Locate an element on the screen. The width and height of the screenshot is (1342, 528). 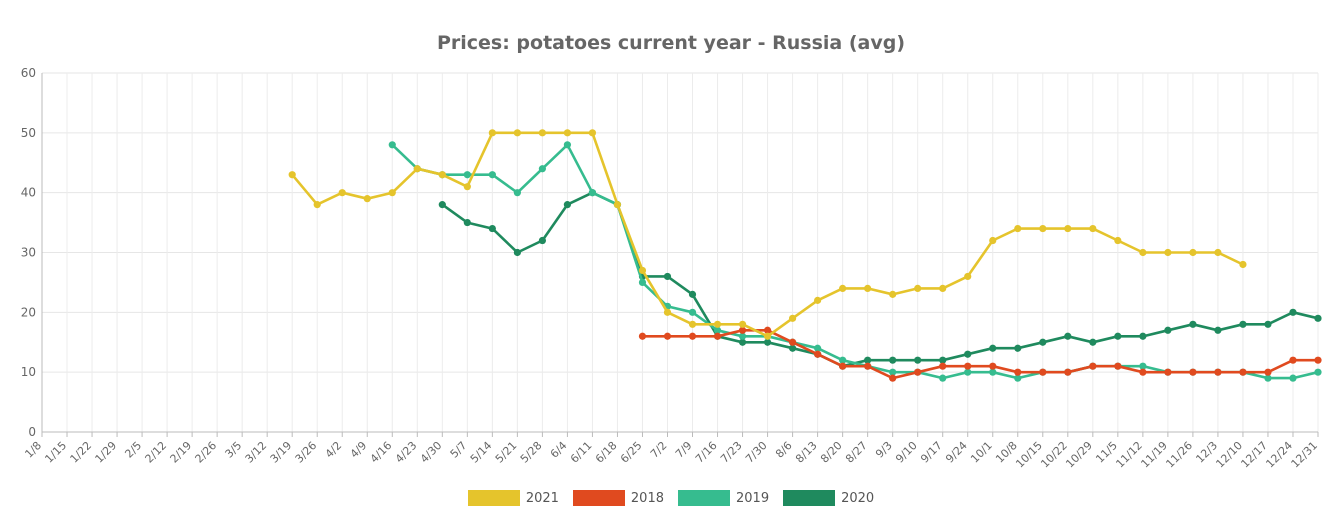
x-tick-label: 11/26 is located at coordinates (1179, 455).